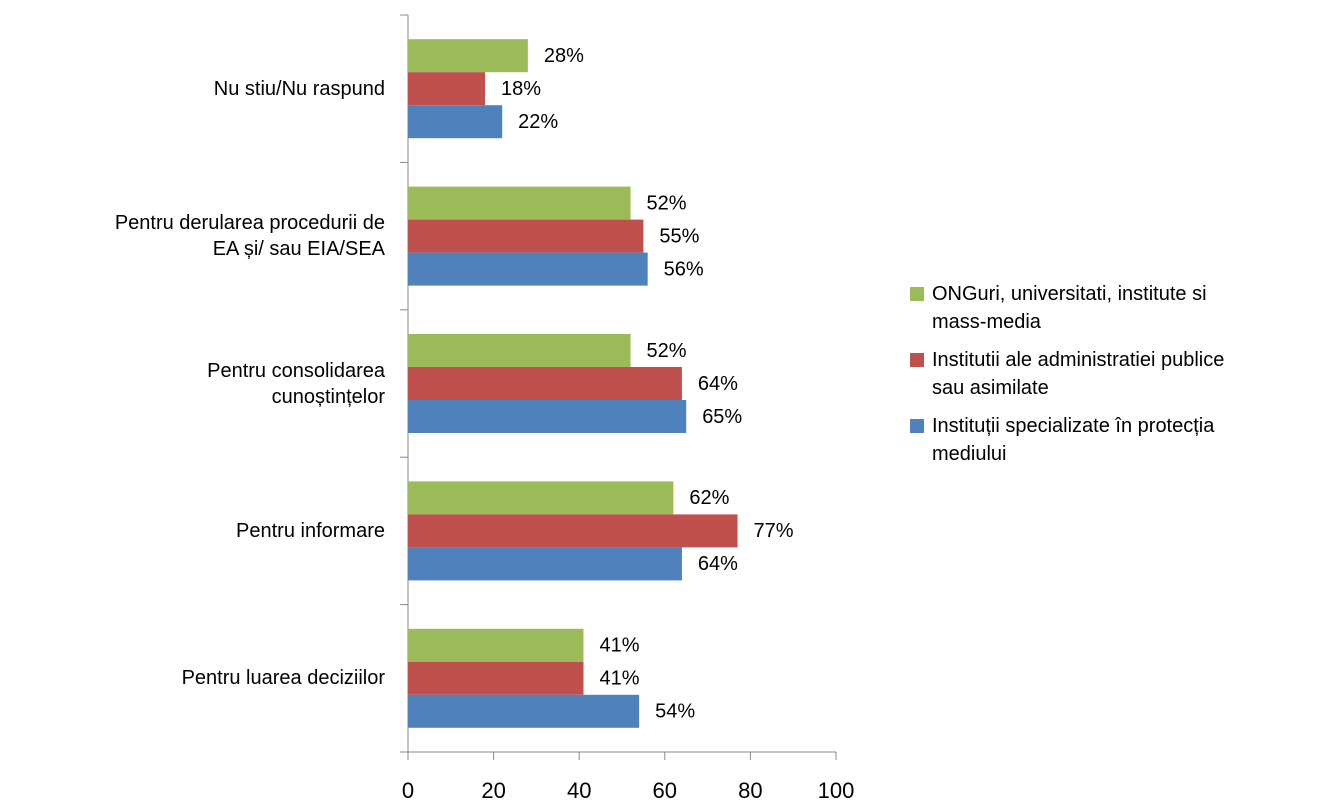 This screenshot has height=804, width=1340. What do you see at coordinates (665, 790) in the screenshot?
I see `x-tick-label: 60` at bounding box center [665, 790].